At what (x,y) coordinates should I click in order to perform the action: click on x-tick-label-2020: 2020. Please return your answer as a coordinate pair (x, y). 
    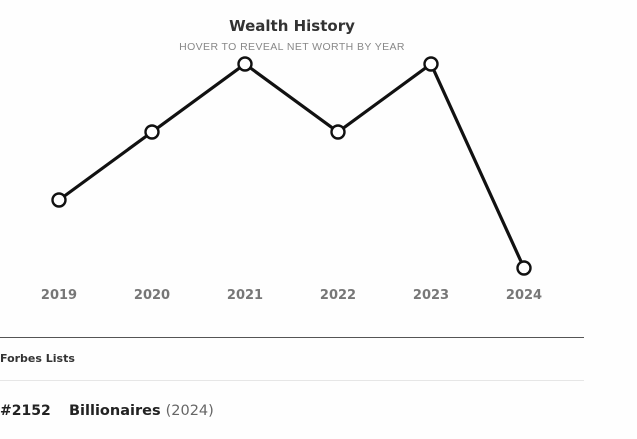
    Looking at the image, I should click on (152, 295).